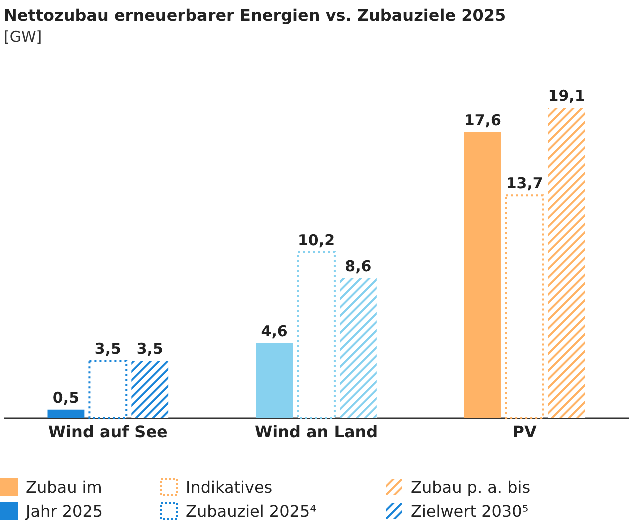 This screenshot has width=637, height=532. Describe the element at coordinates (525, 183) in the screenshot. I see `data-label: 13,7` at that location.